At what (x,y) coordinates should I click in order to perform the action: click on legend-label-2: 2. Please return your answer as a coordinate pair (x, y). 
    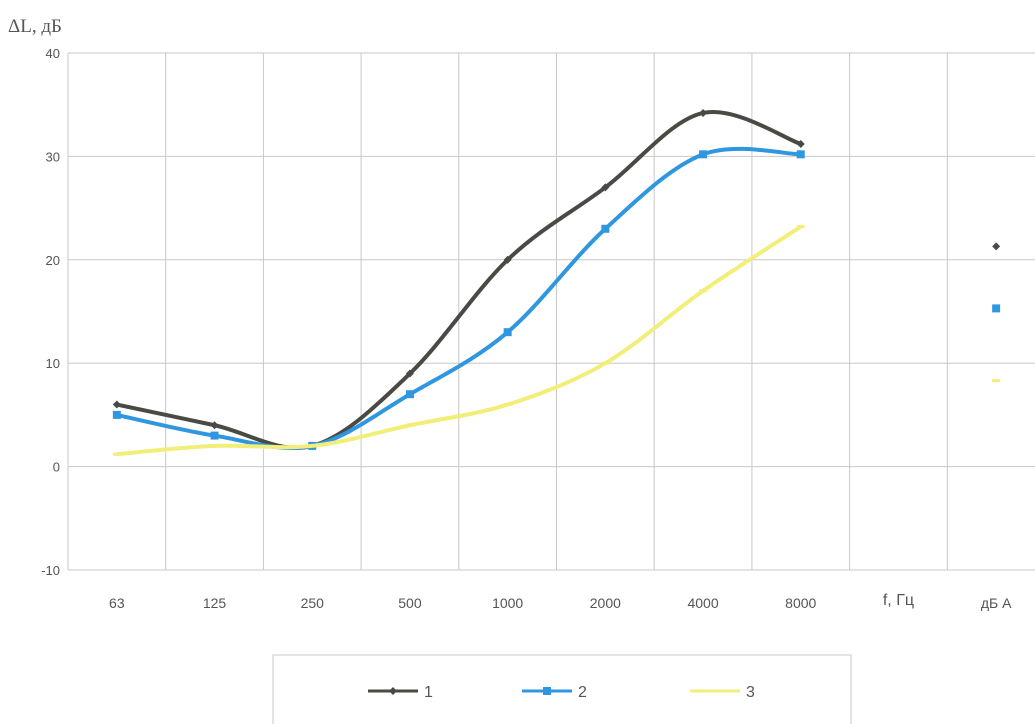
    Looking at the image, I should click on (582, 692).